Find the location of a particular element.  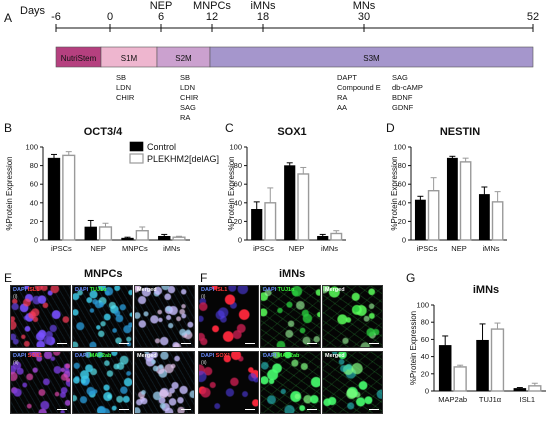

legend: Control PLEKHM2[delAG] is located at coordinates (174, 152).